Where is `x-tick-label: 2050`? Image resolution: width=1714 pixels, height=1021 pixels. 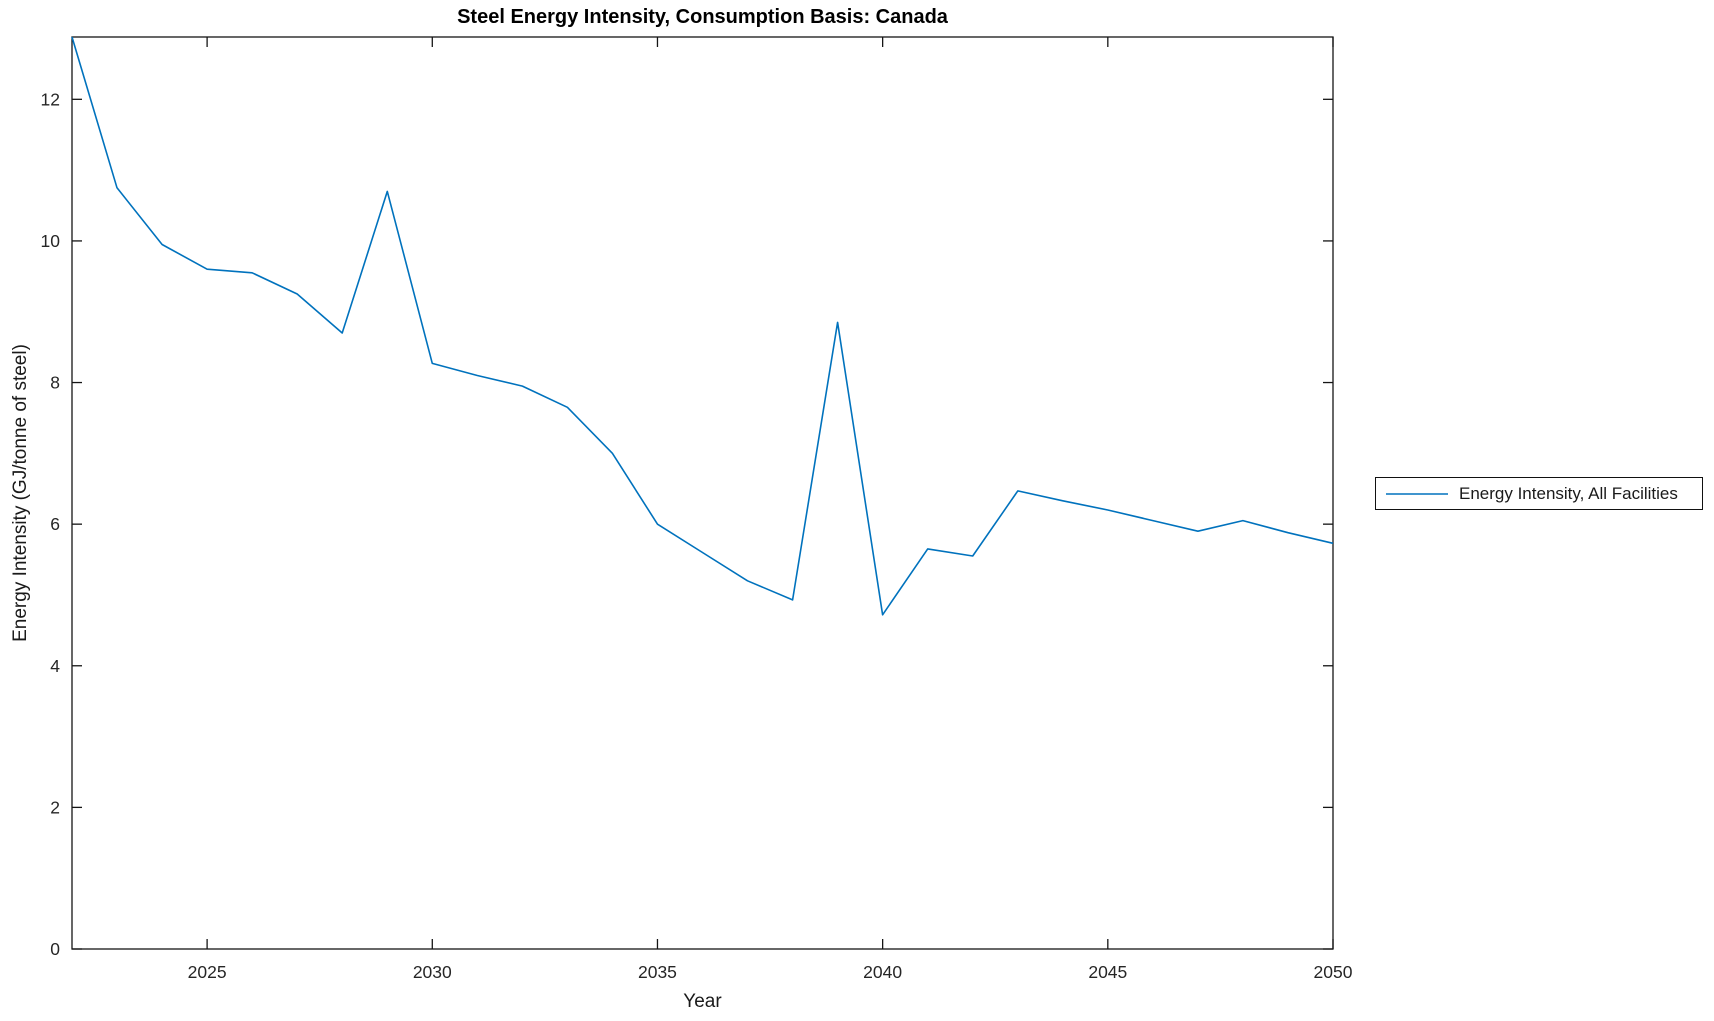
x-tick-label: 2050 is located at coordinates (1333, 972).